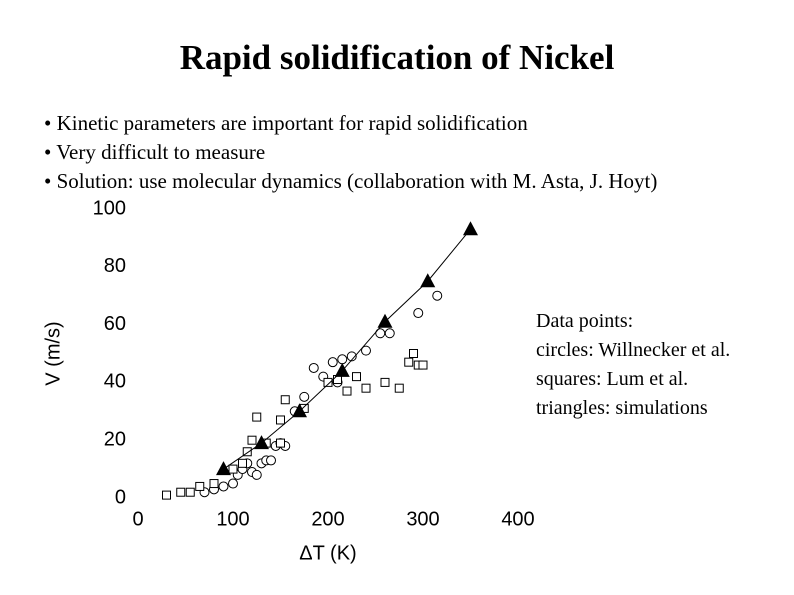 The width and height of the screenshot is (794, 595). Describe the element at coordinates (612, 379) in the screenshot. I see `note-line: squares: Lum et al.` at that location.